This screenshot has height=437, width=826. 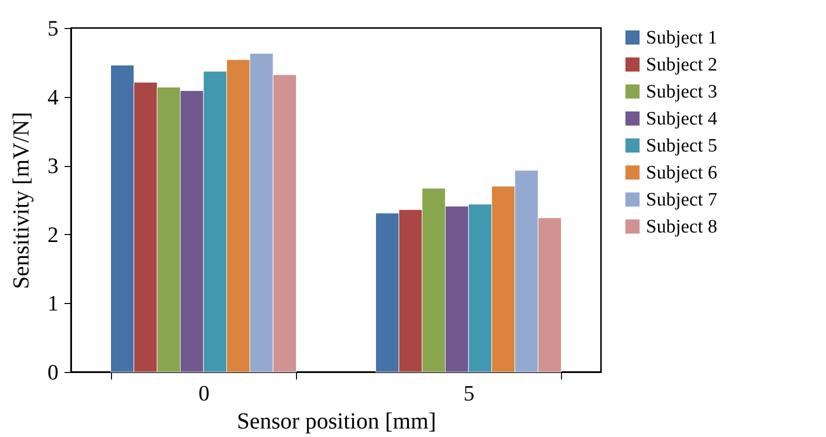 What do you see at coordinates (53, 372) in the screenshot?
I see `y-tick-label: 0` at bounding box center [53, 372].